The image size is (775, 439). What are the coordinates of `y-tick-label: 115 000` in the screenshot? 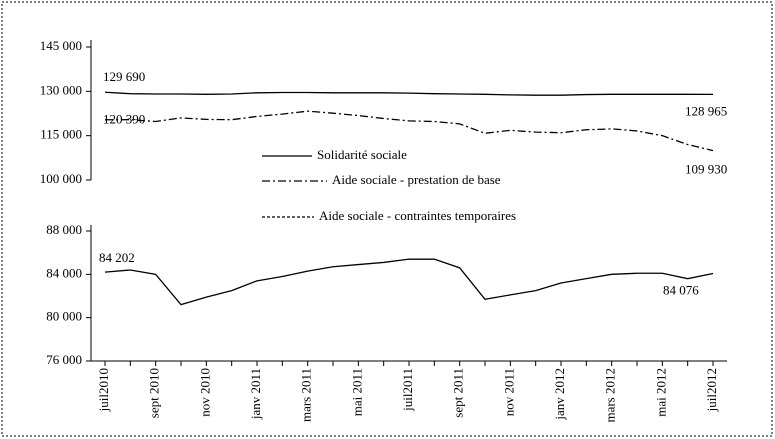 It's located at (61, 134).